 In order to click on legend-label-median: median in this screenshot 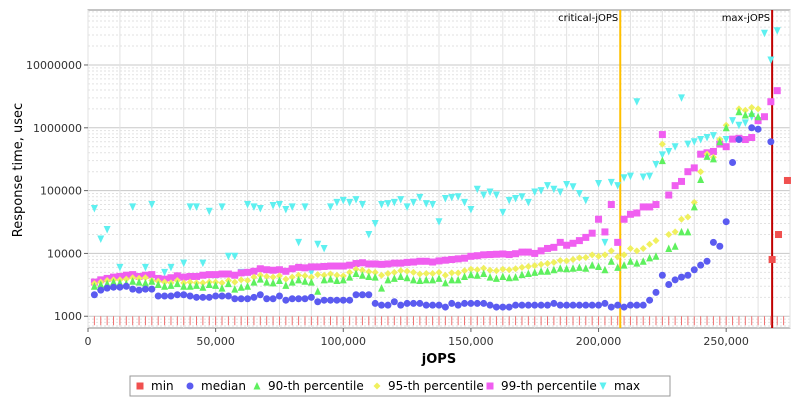, I will do `click(223, 386)`.